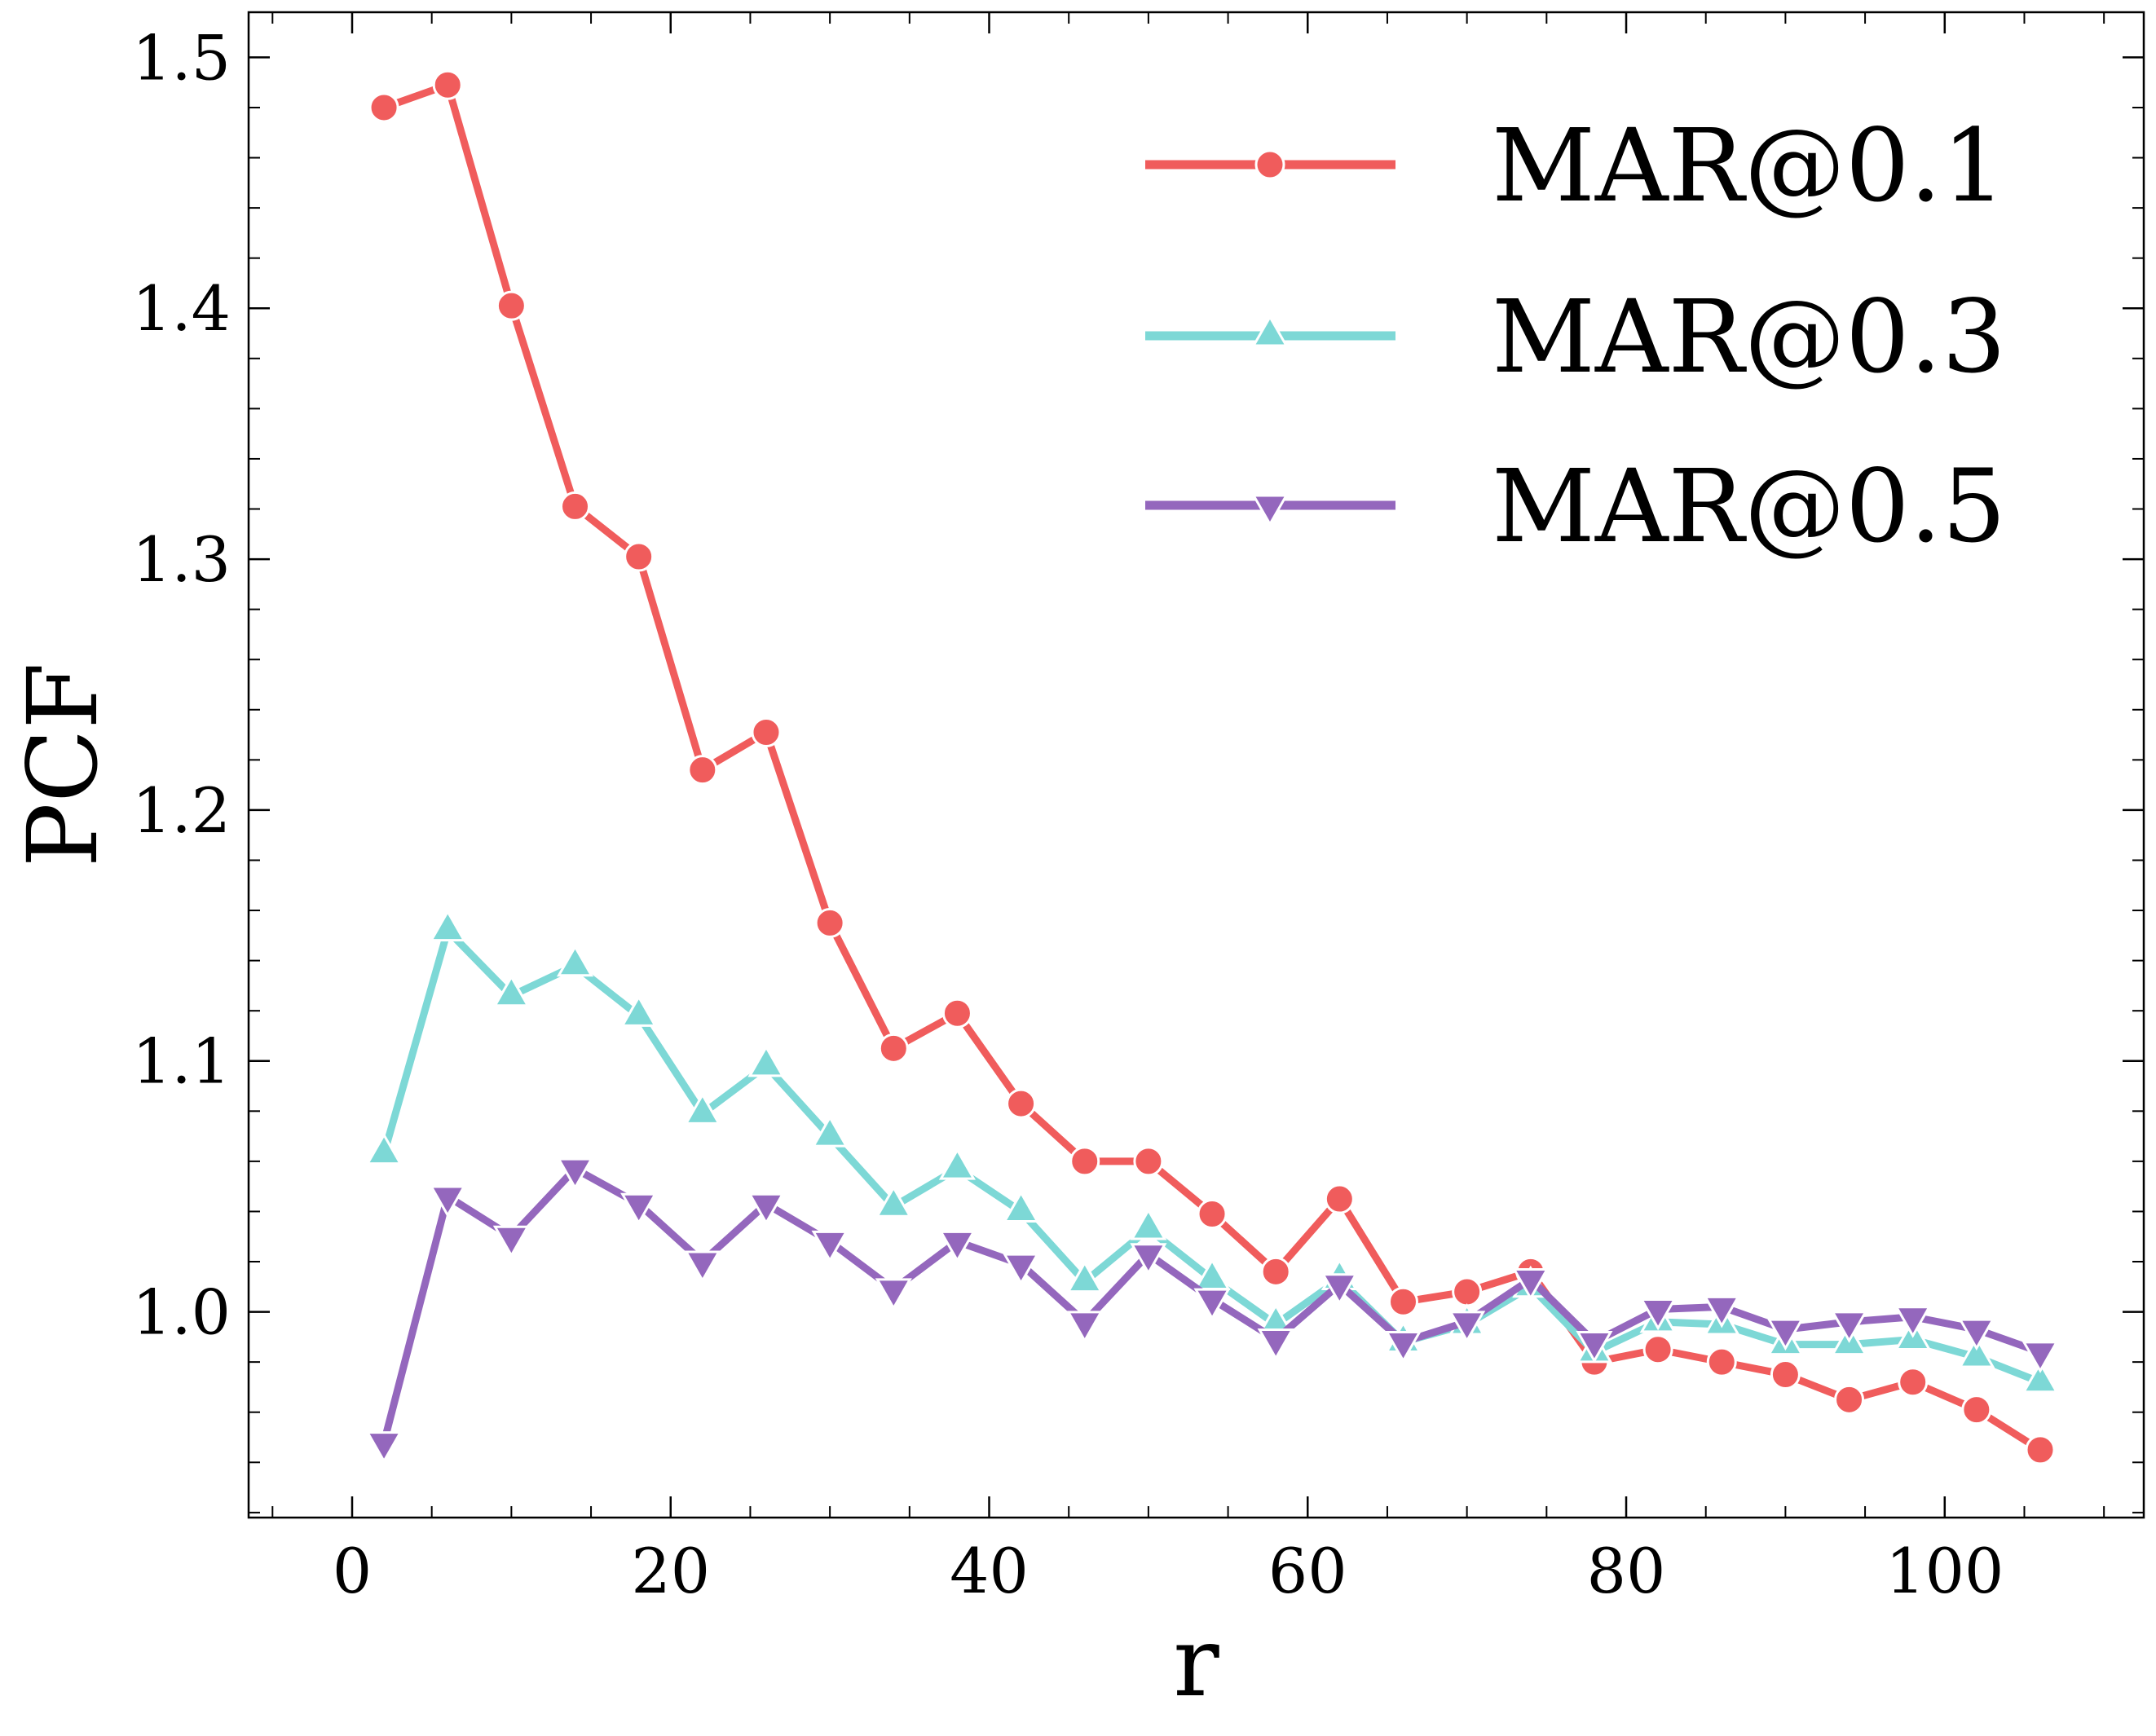 This screenshot has height=1736, width=2156. What do you see at coordinates (670, 1571) in the screenshot?
I see `x-tick-label: 20` at bounding box center [670, 1571].